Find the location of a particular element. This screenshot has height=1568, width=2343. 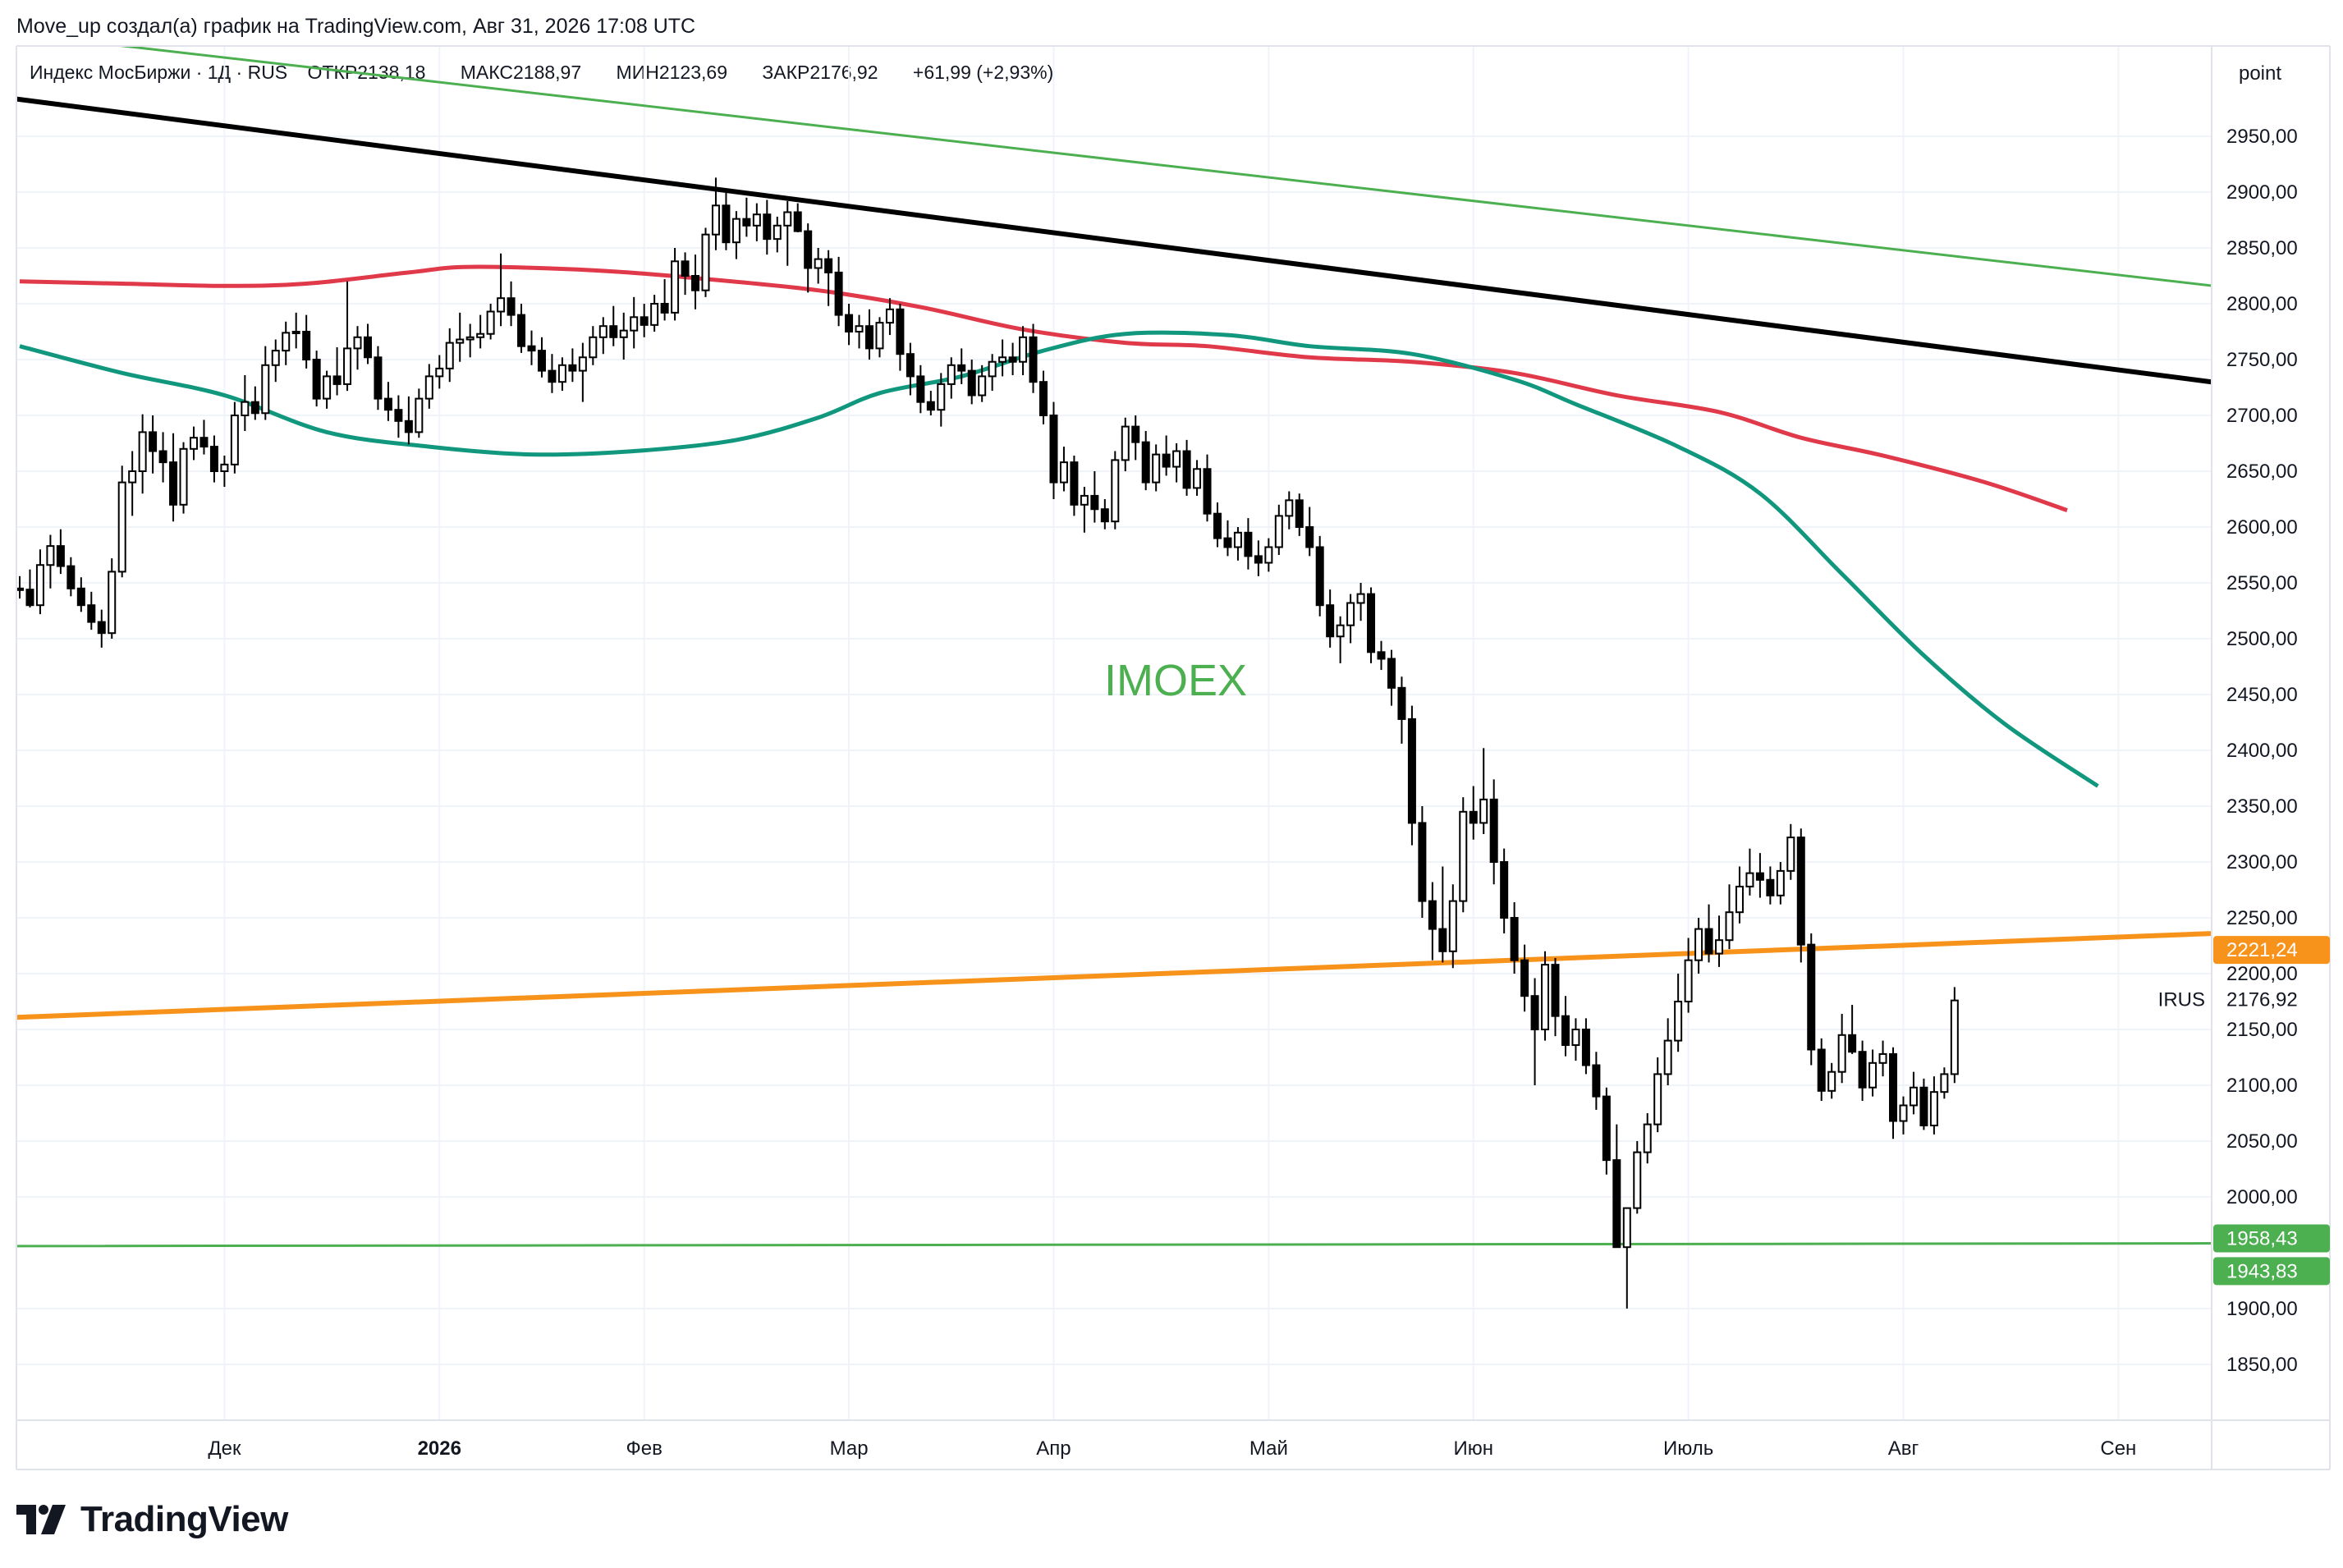

time-axis: Дек 2026 Фев Мар Апр Май Июн Июль Авг Сен is located at coordinates (1172, 1448).